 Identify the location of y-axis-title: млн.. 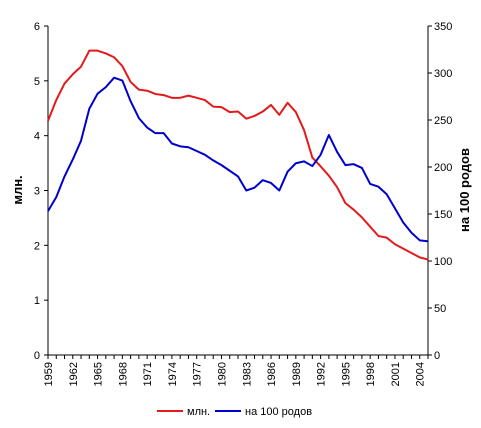
(17, 189).